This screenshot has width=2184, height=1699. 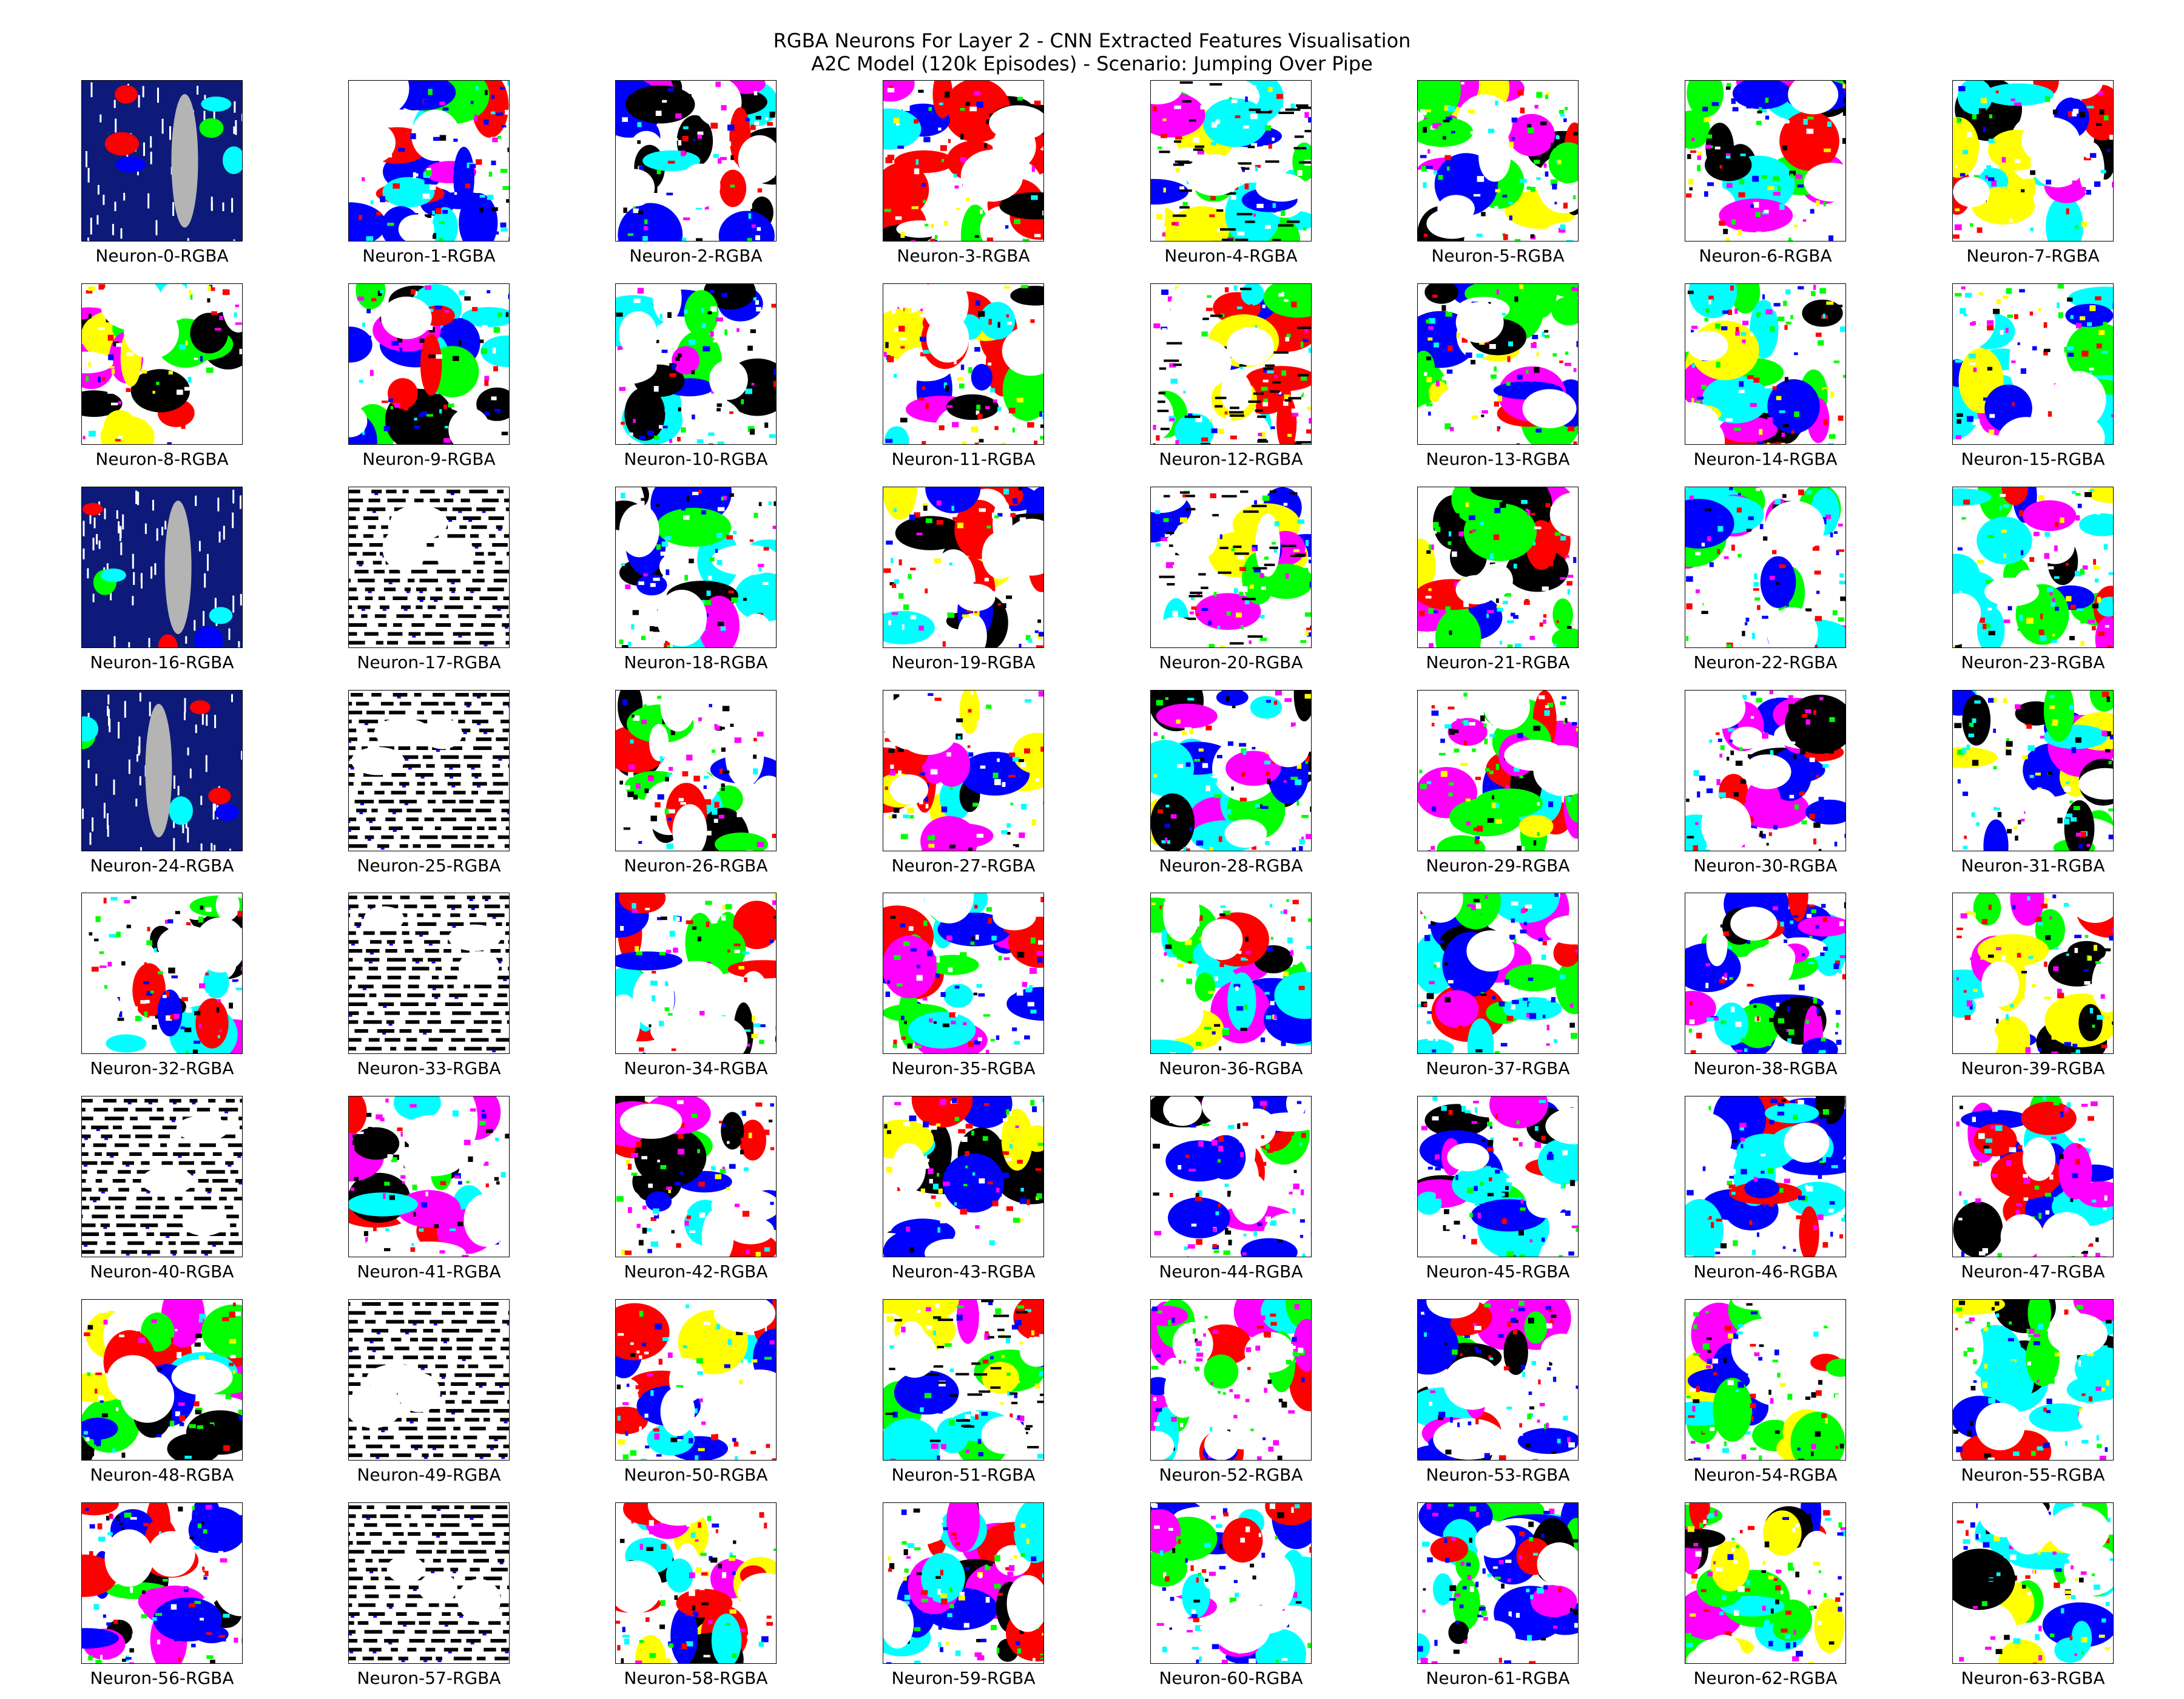 What do you see at coordinates (1765, 256) in the screenshot?
I see `neuron-panel-label: Neuron-6-RGBA` at bounding box center [1765, 256].